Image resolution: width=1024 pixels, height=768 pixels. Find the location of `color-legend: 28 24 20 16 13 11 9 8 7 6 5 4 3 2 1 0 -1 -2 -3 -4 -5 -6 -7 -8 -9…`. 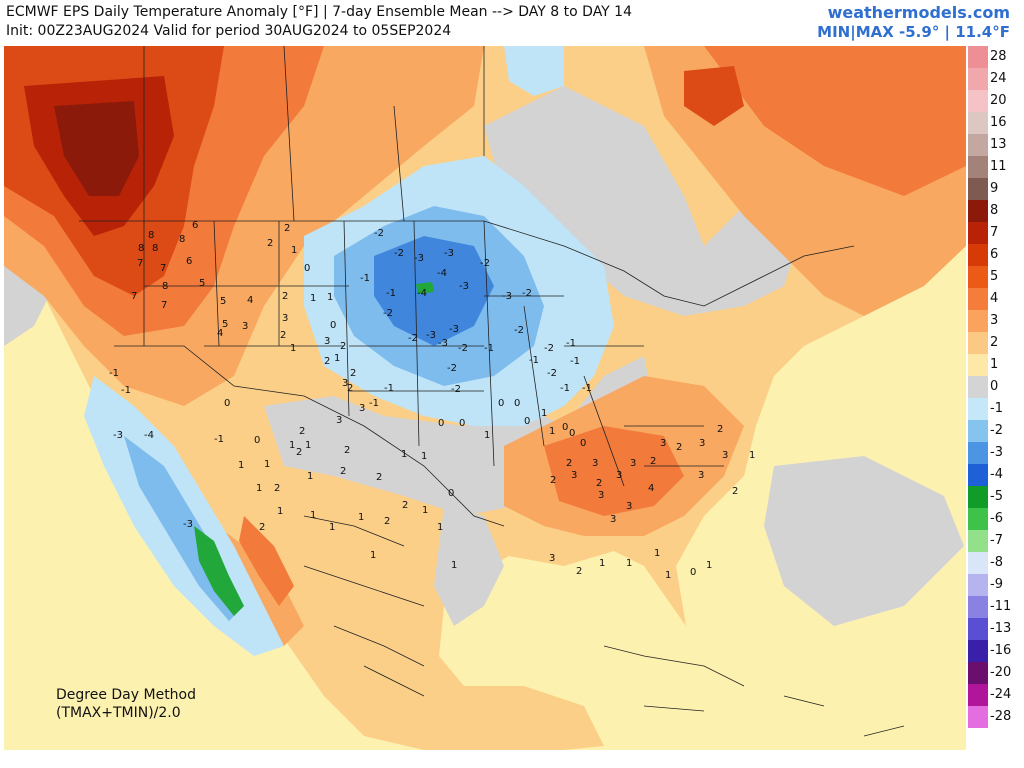

color-legend: 28 24 20 16 13 11 9 8 7 6 5 4 3 2 1 0 -1 -2 -3 -4 -5 -6 -7 -8 -9… is located at coordinates (996, 398).